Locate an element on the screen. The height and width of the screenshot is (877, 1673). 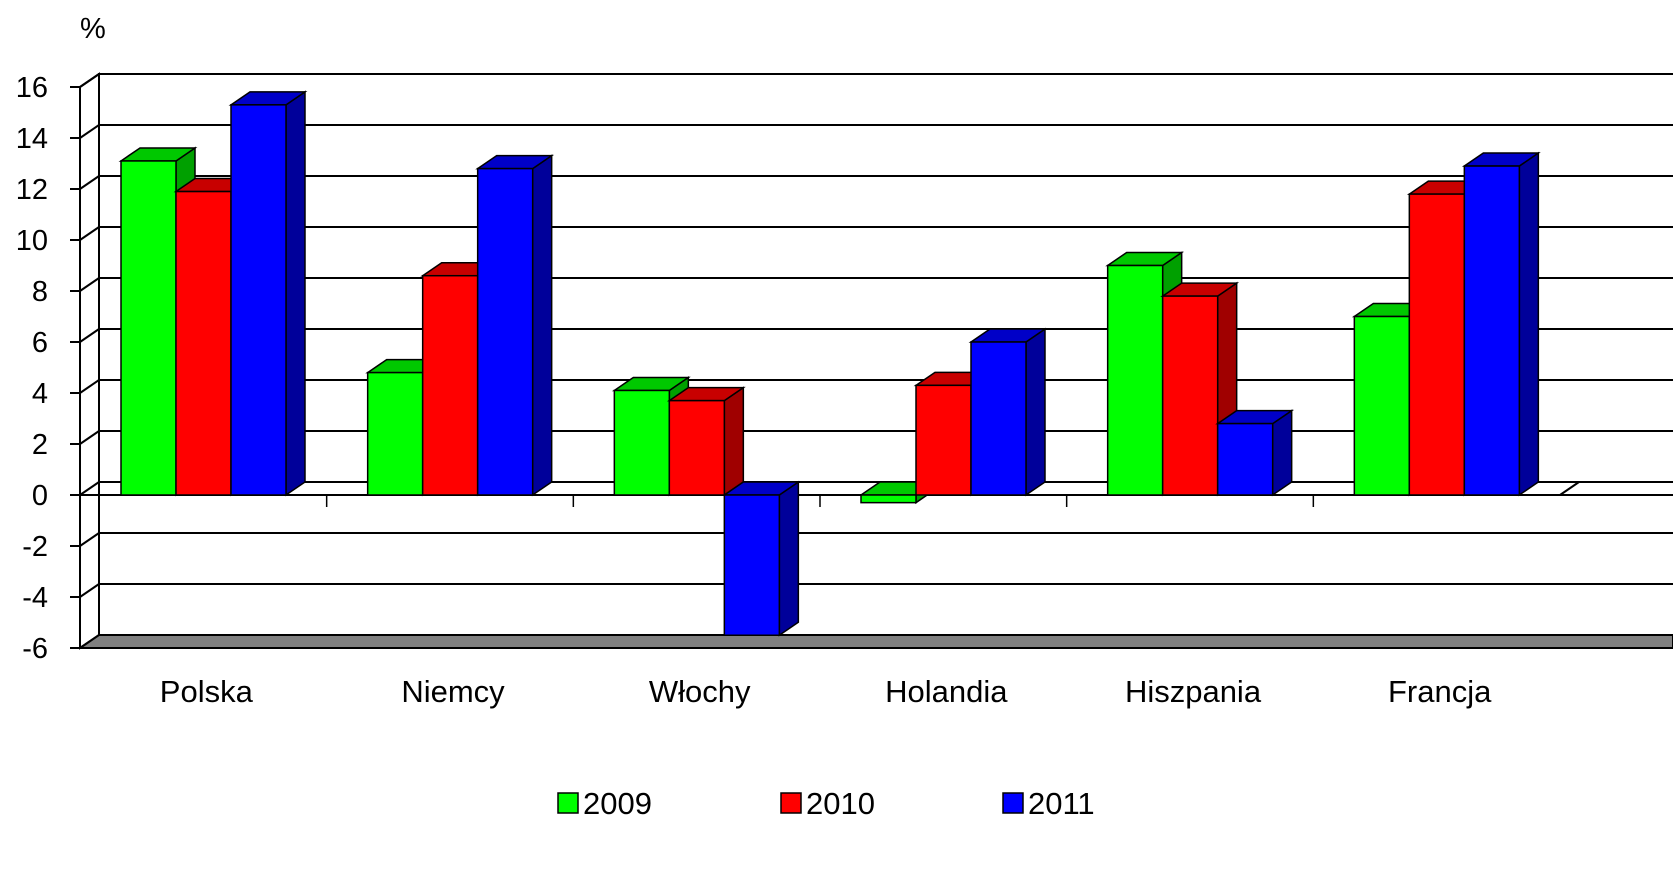
category-label: Włochy is located at coordinates (700, 691).